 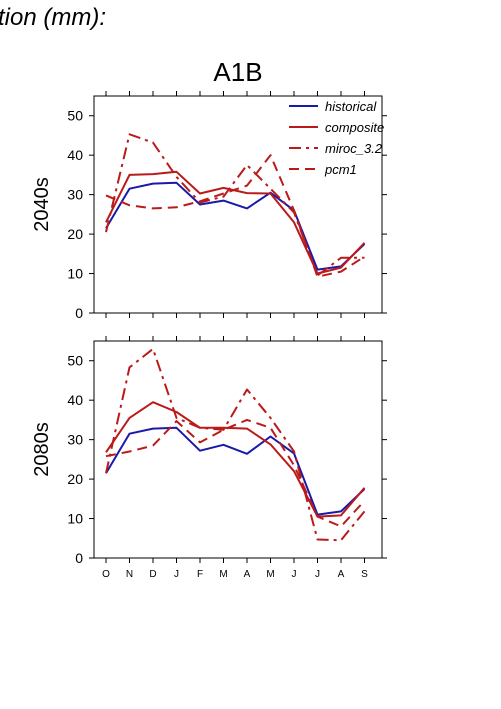 I want to click on chart-legend: historical composite miroc_3.2 pcm1, so click(x=336, y=138).